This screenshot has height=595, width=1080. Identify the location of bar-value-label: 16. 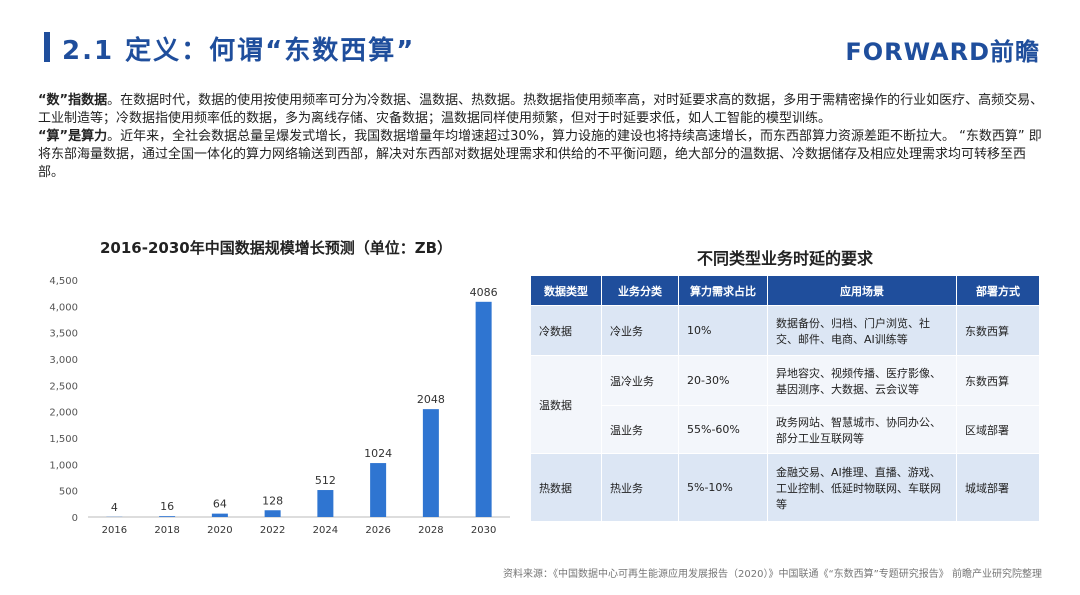
(167, 506).